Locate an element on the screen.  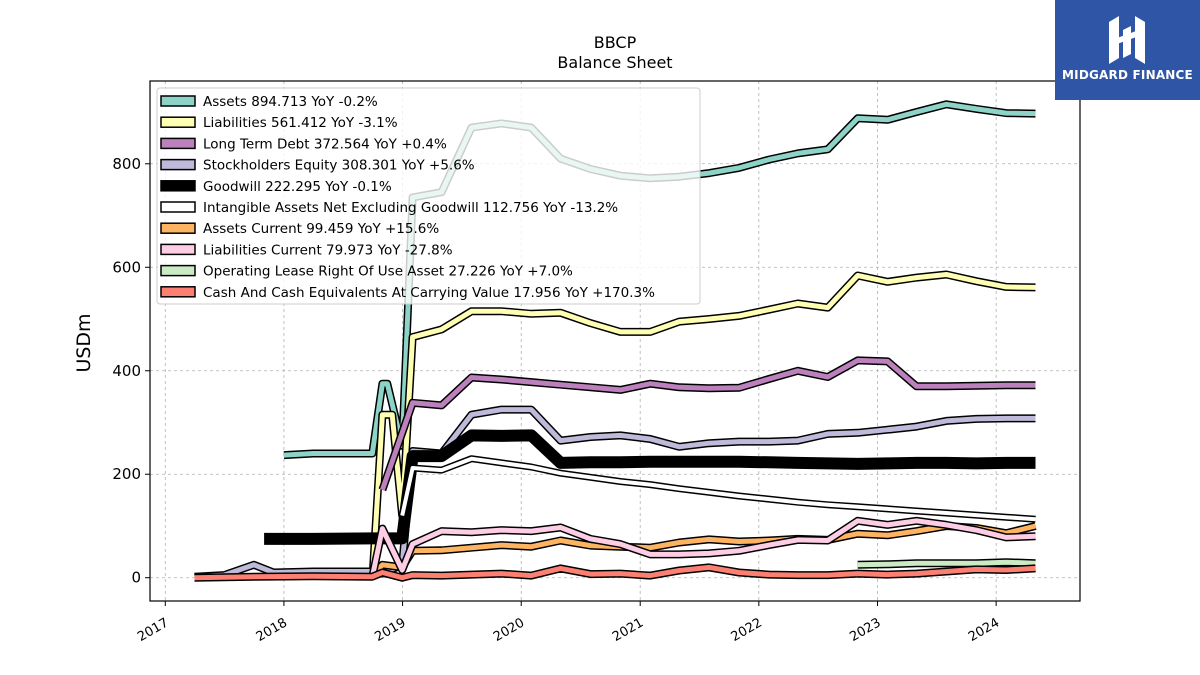
series-outline-goodwill is located at coordinates (650, 487).